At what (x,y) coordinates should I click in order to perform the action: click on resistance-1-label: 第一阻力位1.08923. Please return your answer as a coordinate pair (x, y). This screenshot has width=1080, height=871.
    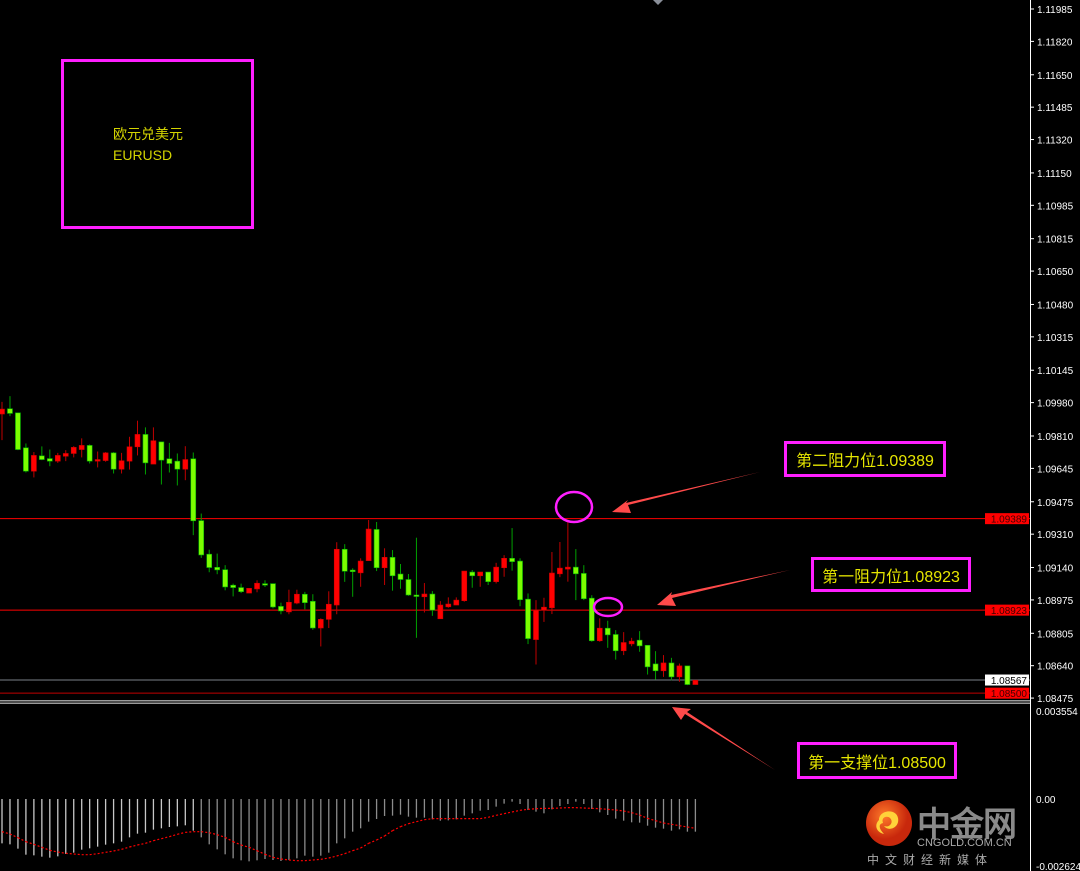
    Looking at the image, I should click on (891, 574).